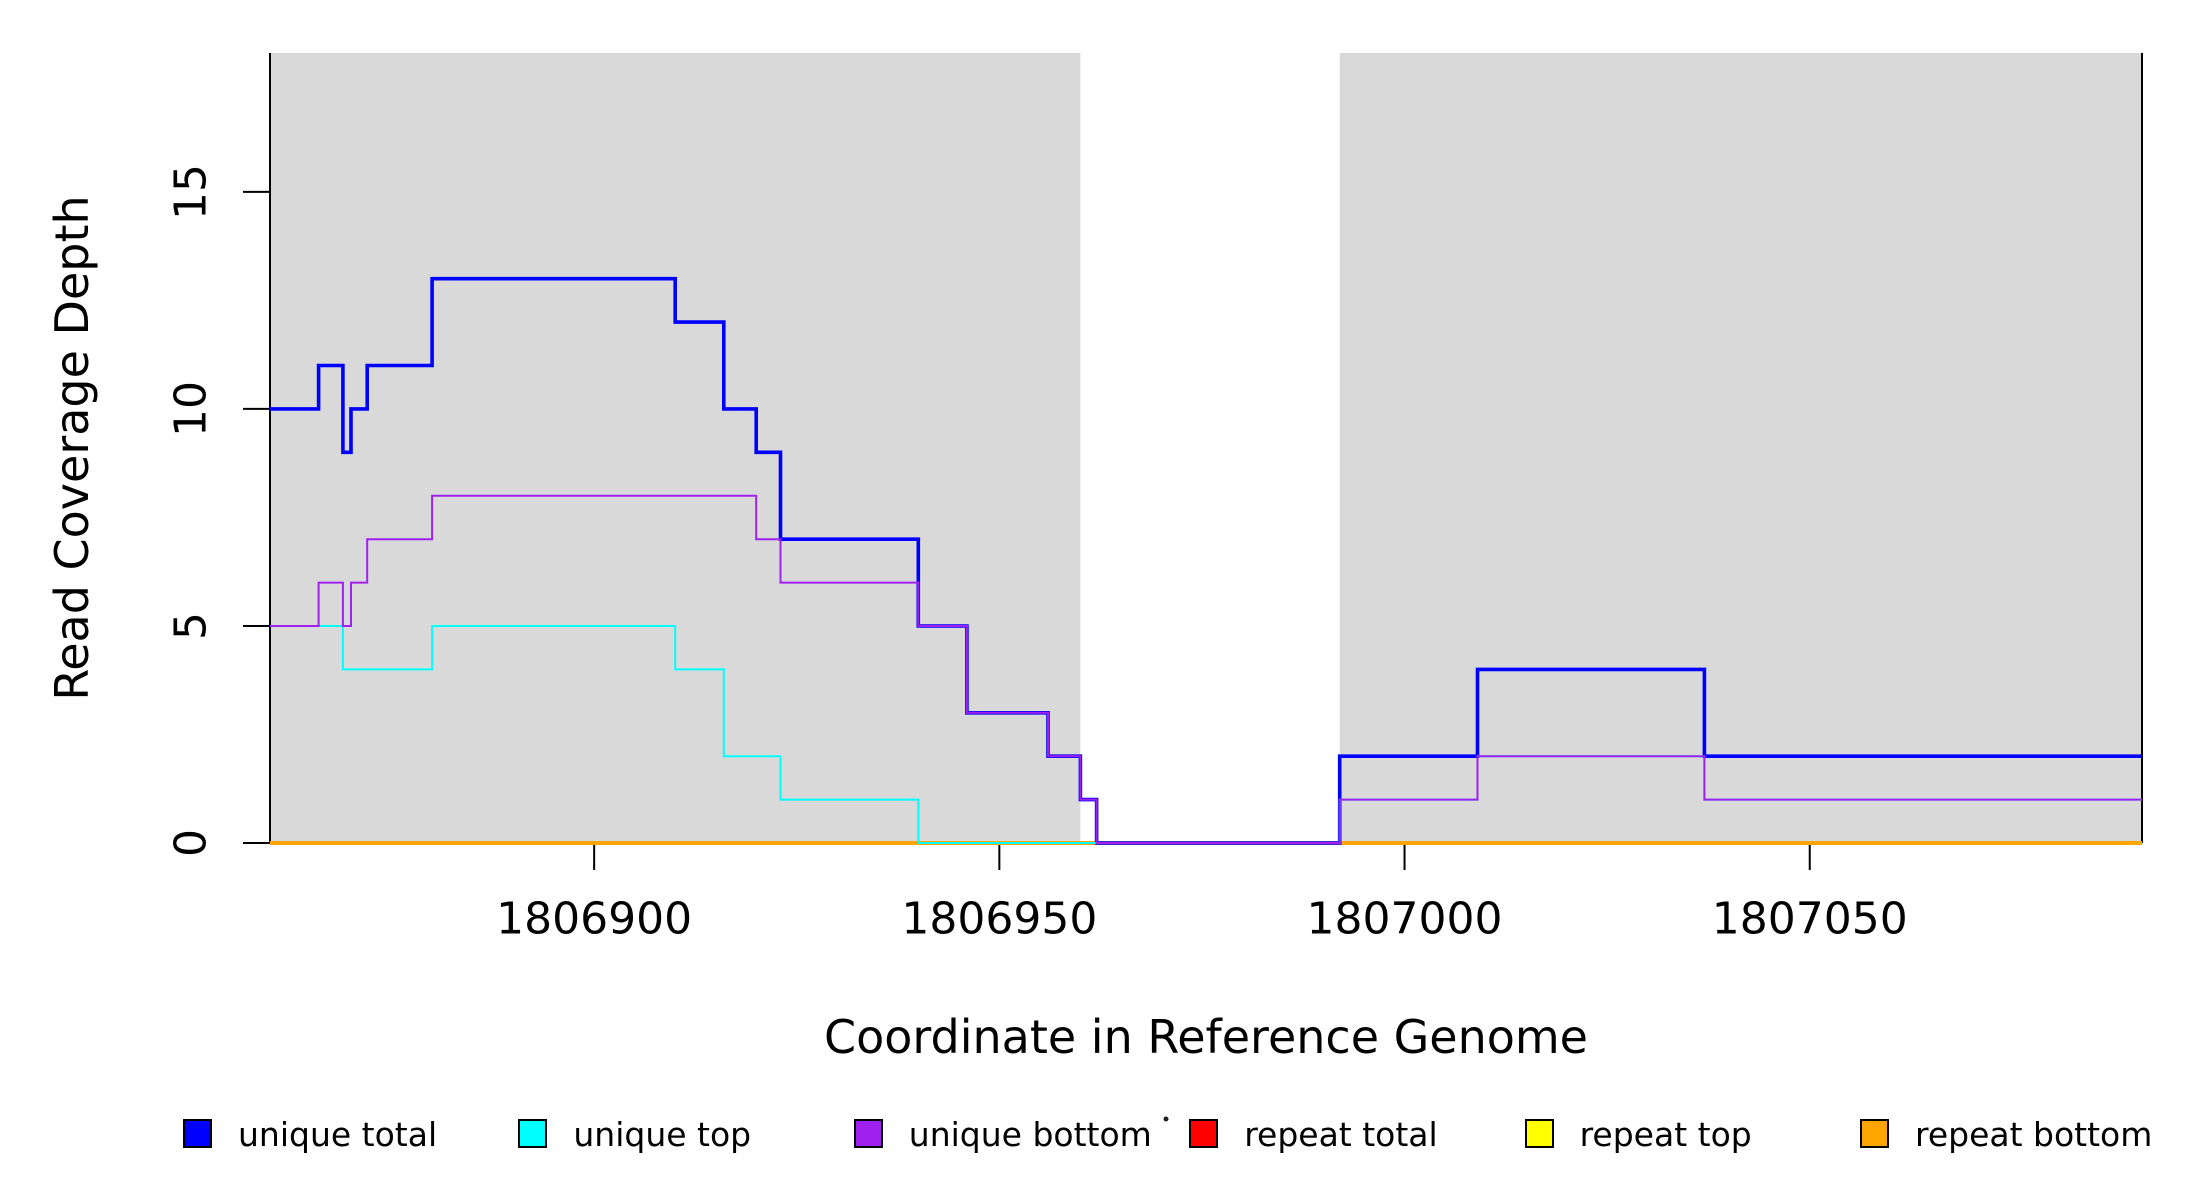 Image resolution: width=2200 pixels, height=1200 pixels. What do you see at coordinates (1539, 1133) in the screenshot?
I see `legend-swatch-repeat-top` at bounding box center [1539, 1133].